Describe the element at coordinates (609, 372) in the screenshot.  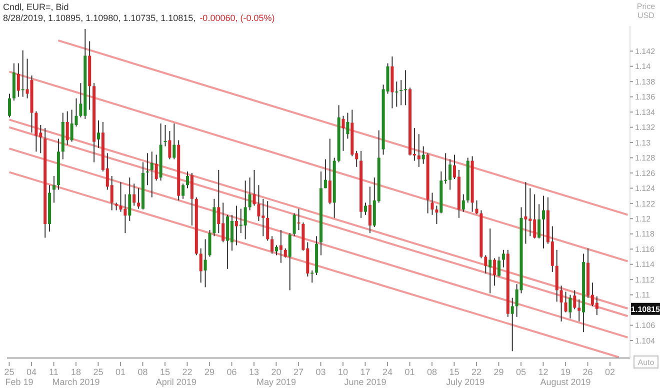
I see `x-tick-label: 02` at that location.